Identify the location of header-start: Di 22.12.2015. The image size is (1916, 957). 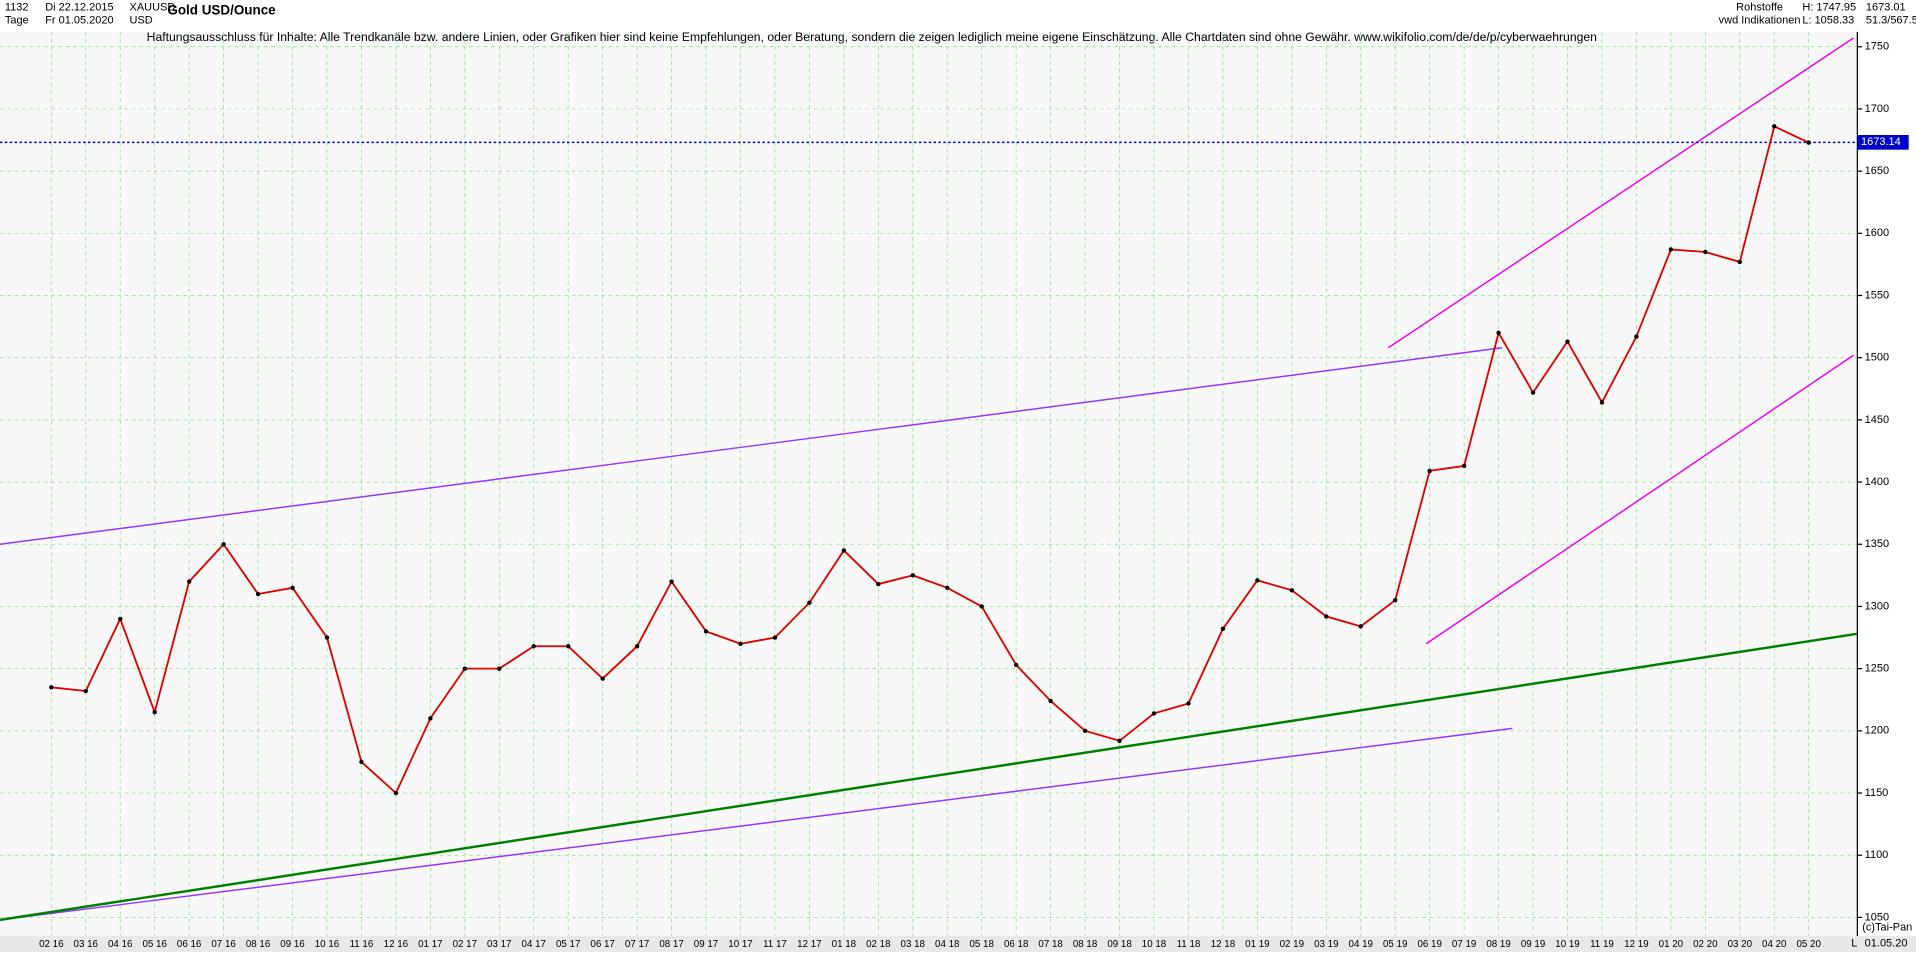
(79, 7).